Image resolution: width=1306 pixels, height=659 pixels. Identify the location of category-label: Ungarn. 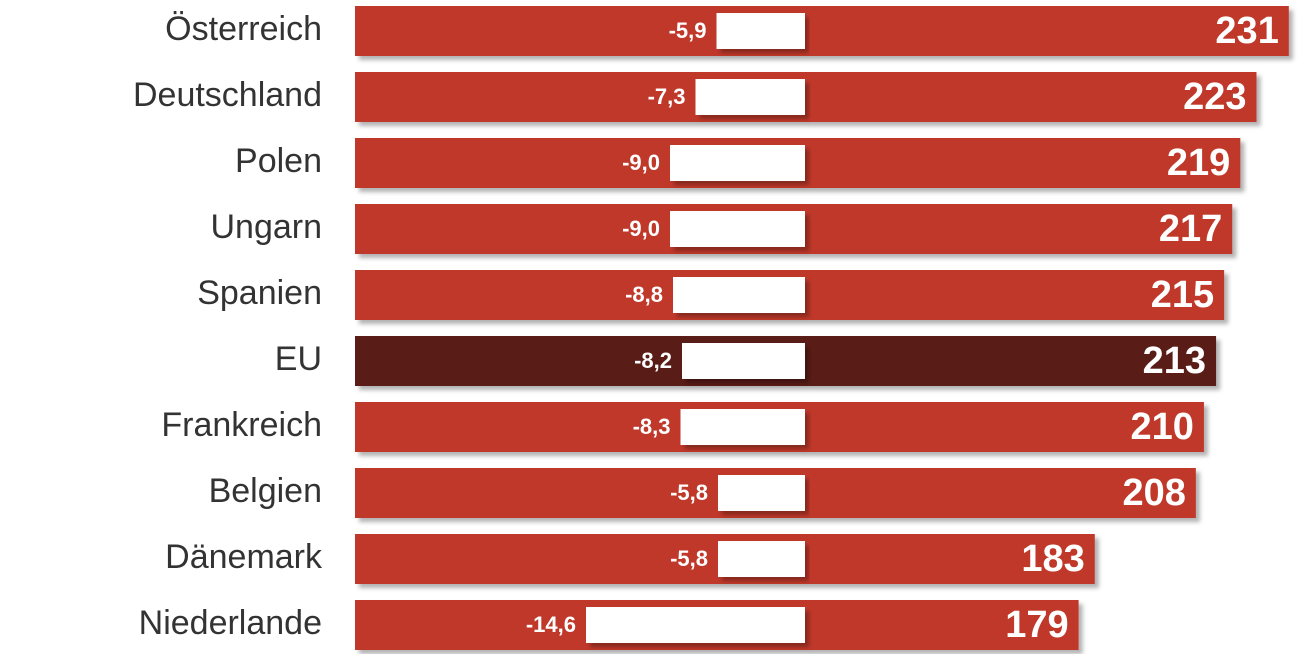
(266, 227).